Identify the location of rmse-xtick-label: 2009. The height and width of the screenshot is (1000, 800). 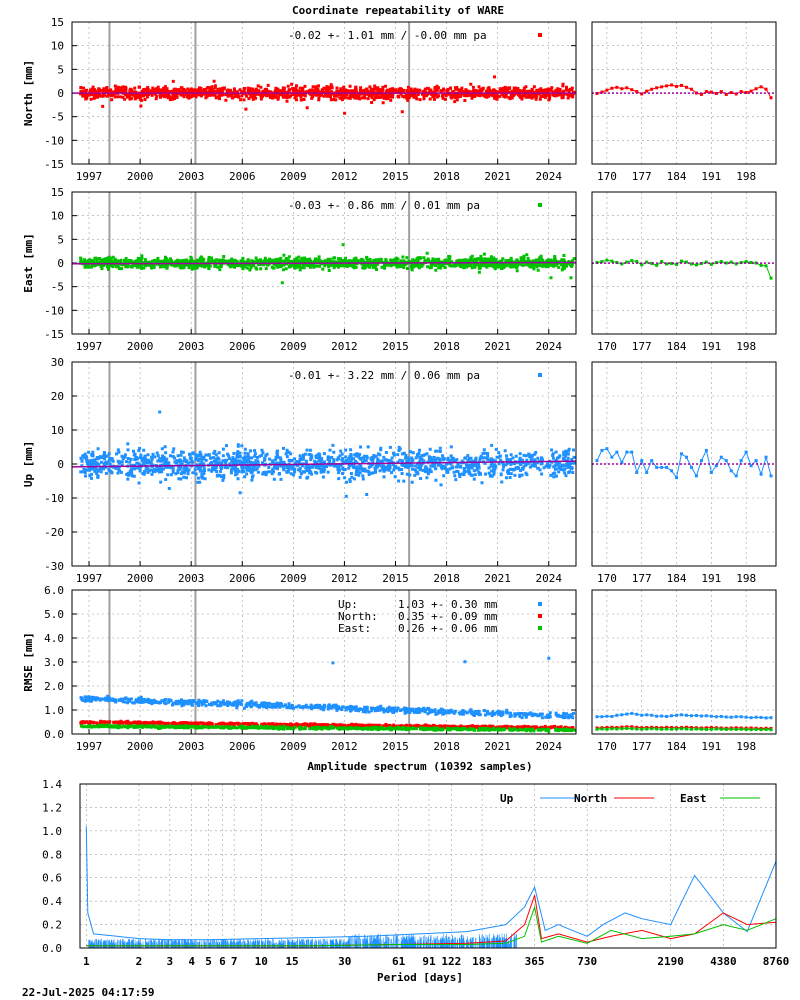
(293, 746).